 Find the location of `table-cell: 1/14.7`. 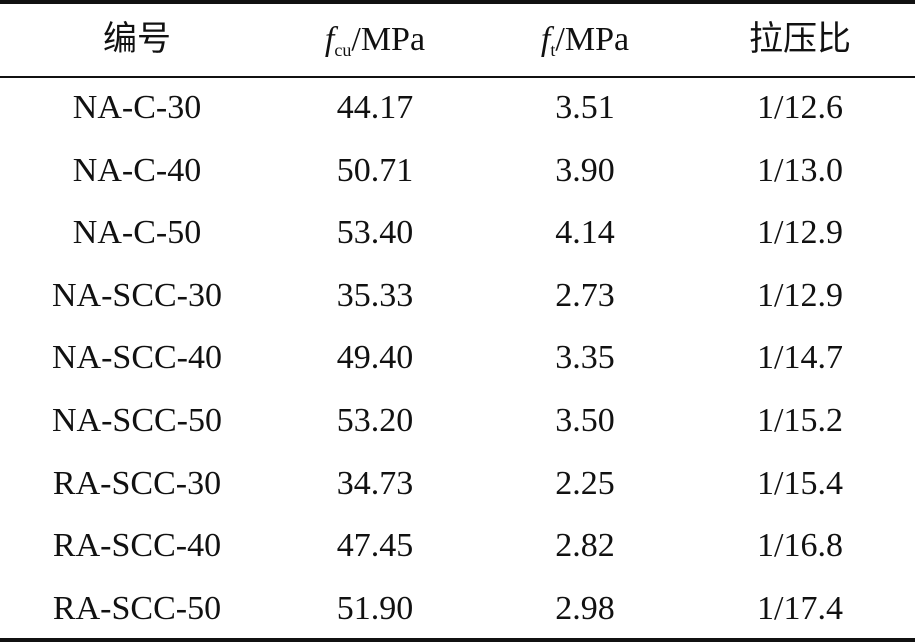

table-cell: 1/14.7 is located at coordinates (800, 358).